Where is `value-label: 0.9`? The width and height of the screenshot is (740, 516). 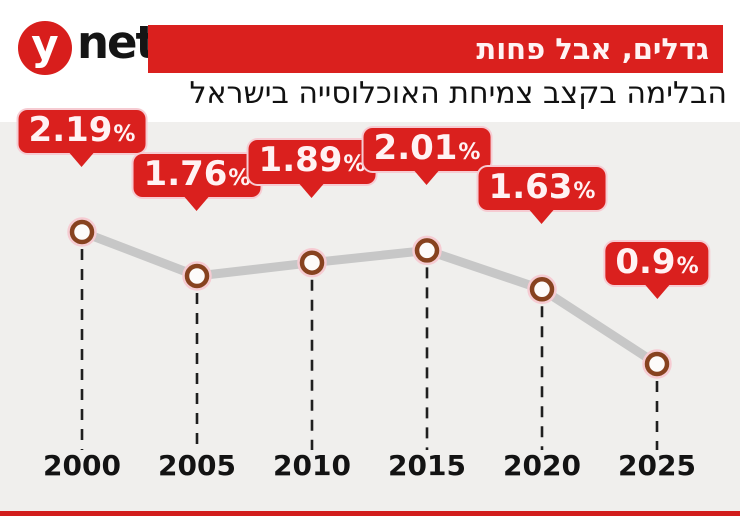
value-label: 0.9 is located at coordinates (645, 261).